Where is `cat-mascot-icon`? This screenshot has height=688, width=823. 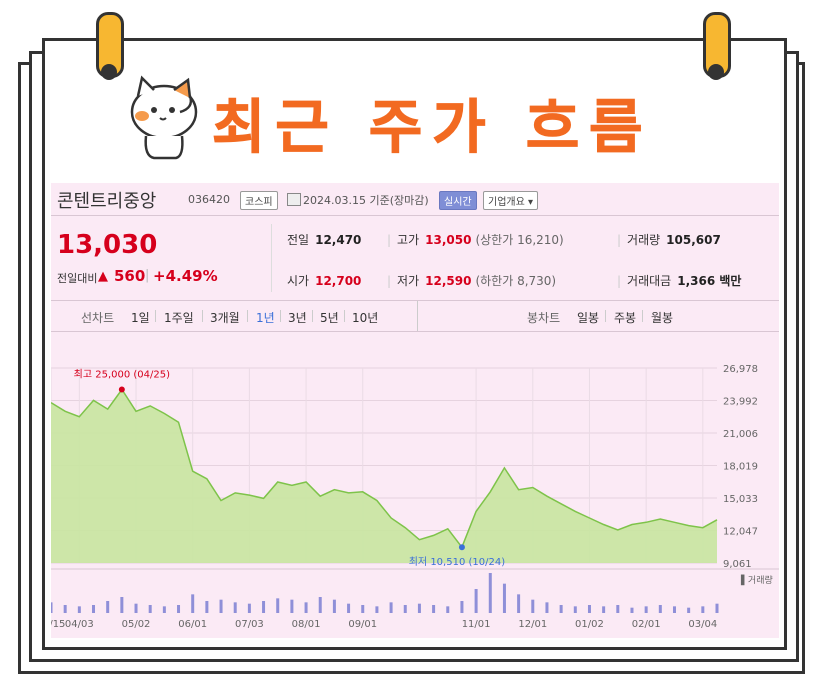
cat-mascot-icon is located at coordinates (164, 117).